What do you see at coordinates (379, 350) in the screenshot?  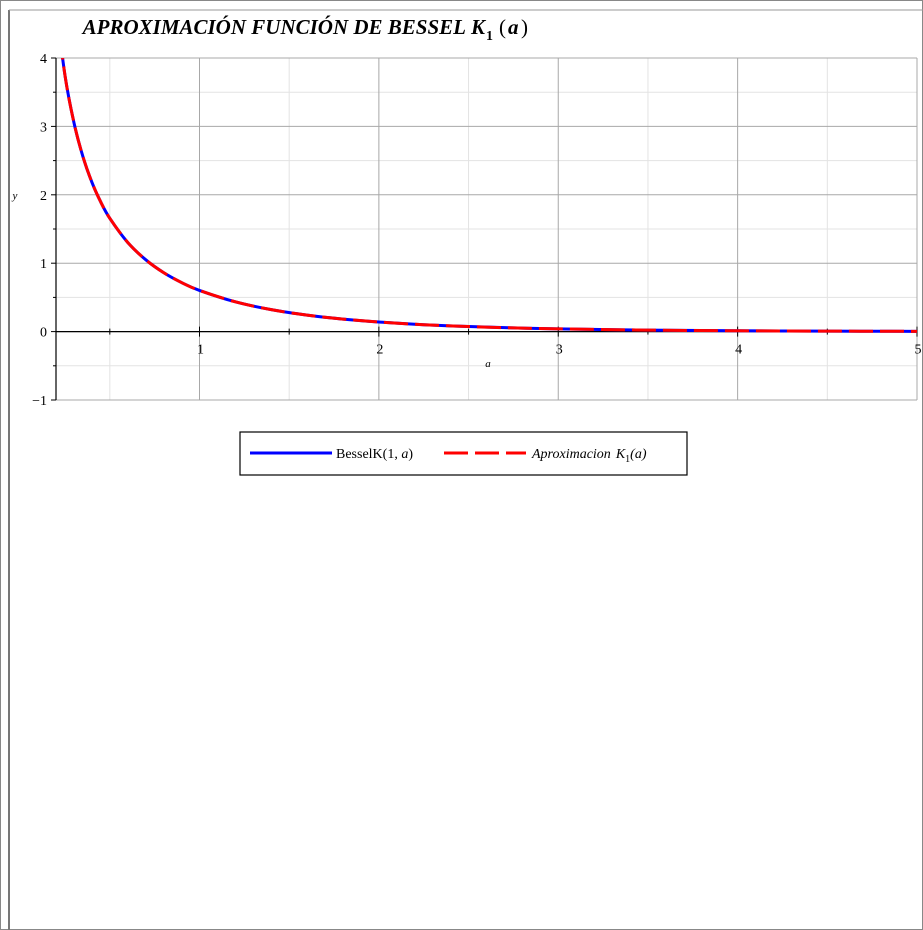 I see `x-tick-label: 2` at bounding box center [379, 350].